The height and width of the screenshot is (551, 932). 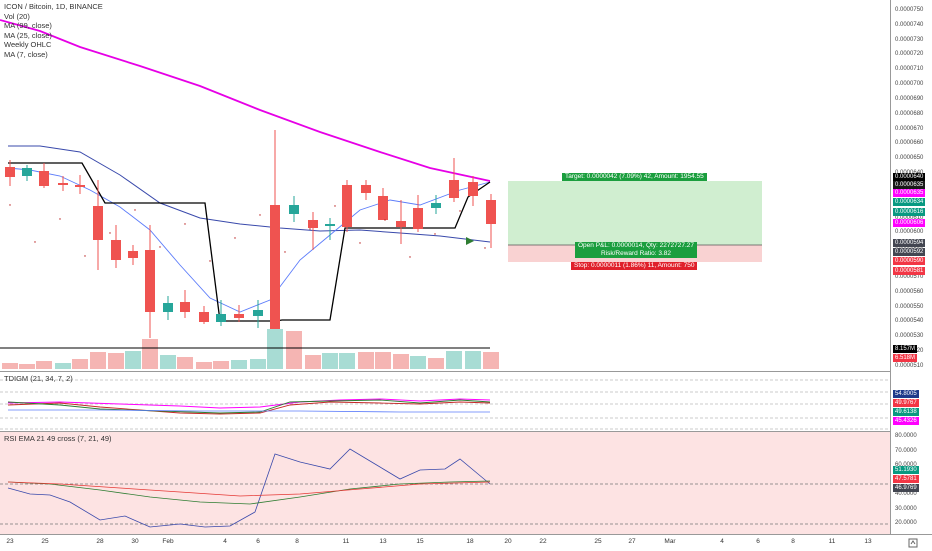 I want to click on time-axis: 23 25 28 30 Feb 4 6 8 11 13 15 18 20 22 25 27 Mar 4 6 8 11 13, so click(x=466, y=542).